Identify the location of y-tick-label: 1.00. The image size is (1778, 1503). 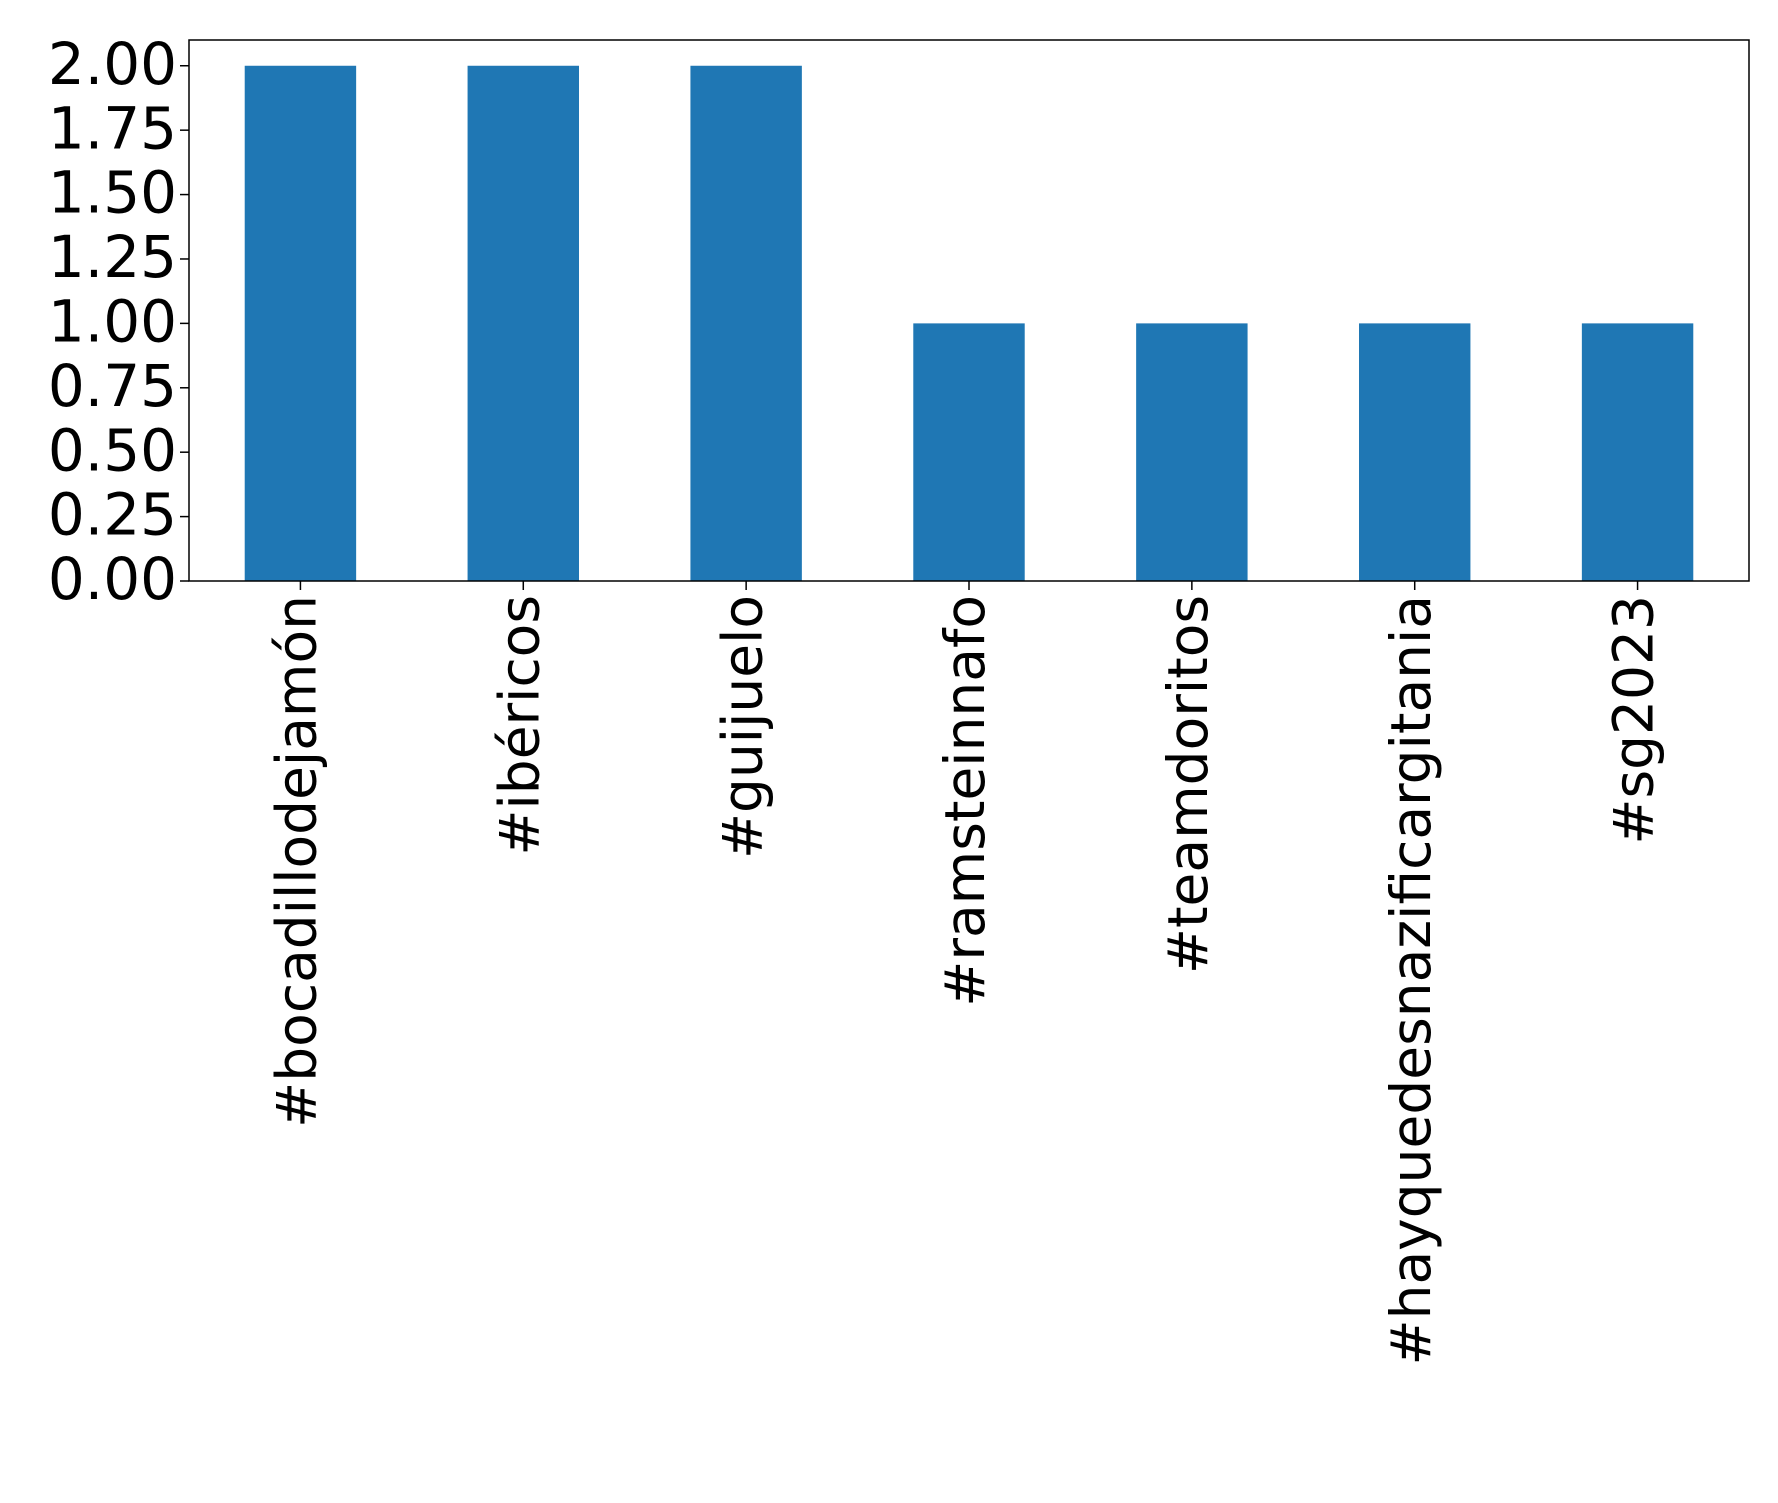
(112, 321).